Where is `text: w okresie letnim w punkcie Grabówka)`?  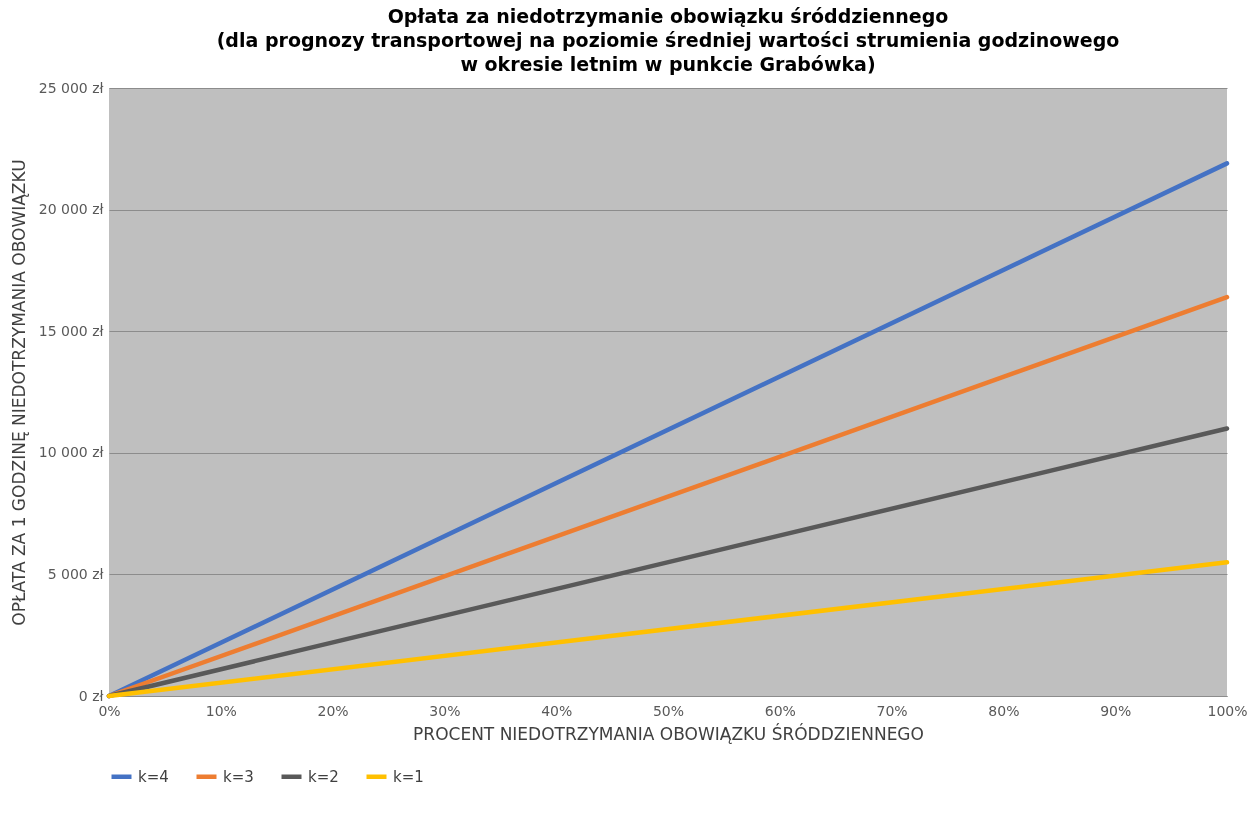 text: w okresie letnim w punkcie Grabówka) is located at coordinates (668, 64).